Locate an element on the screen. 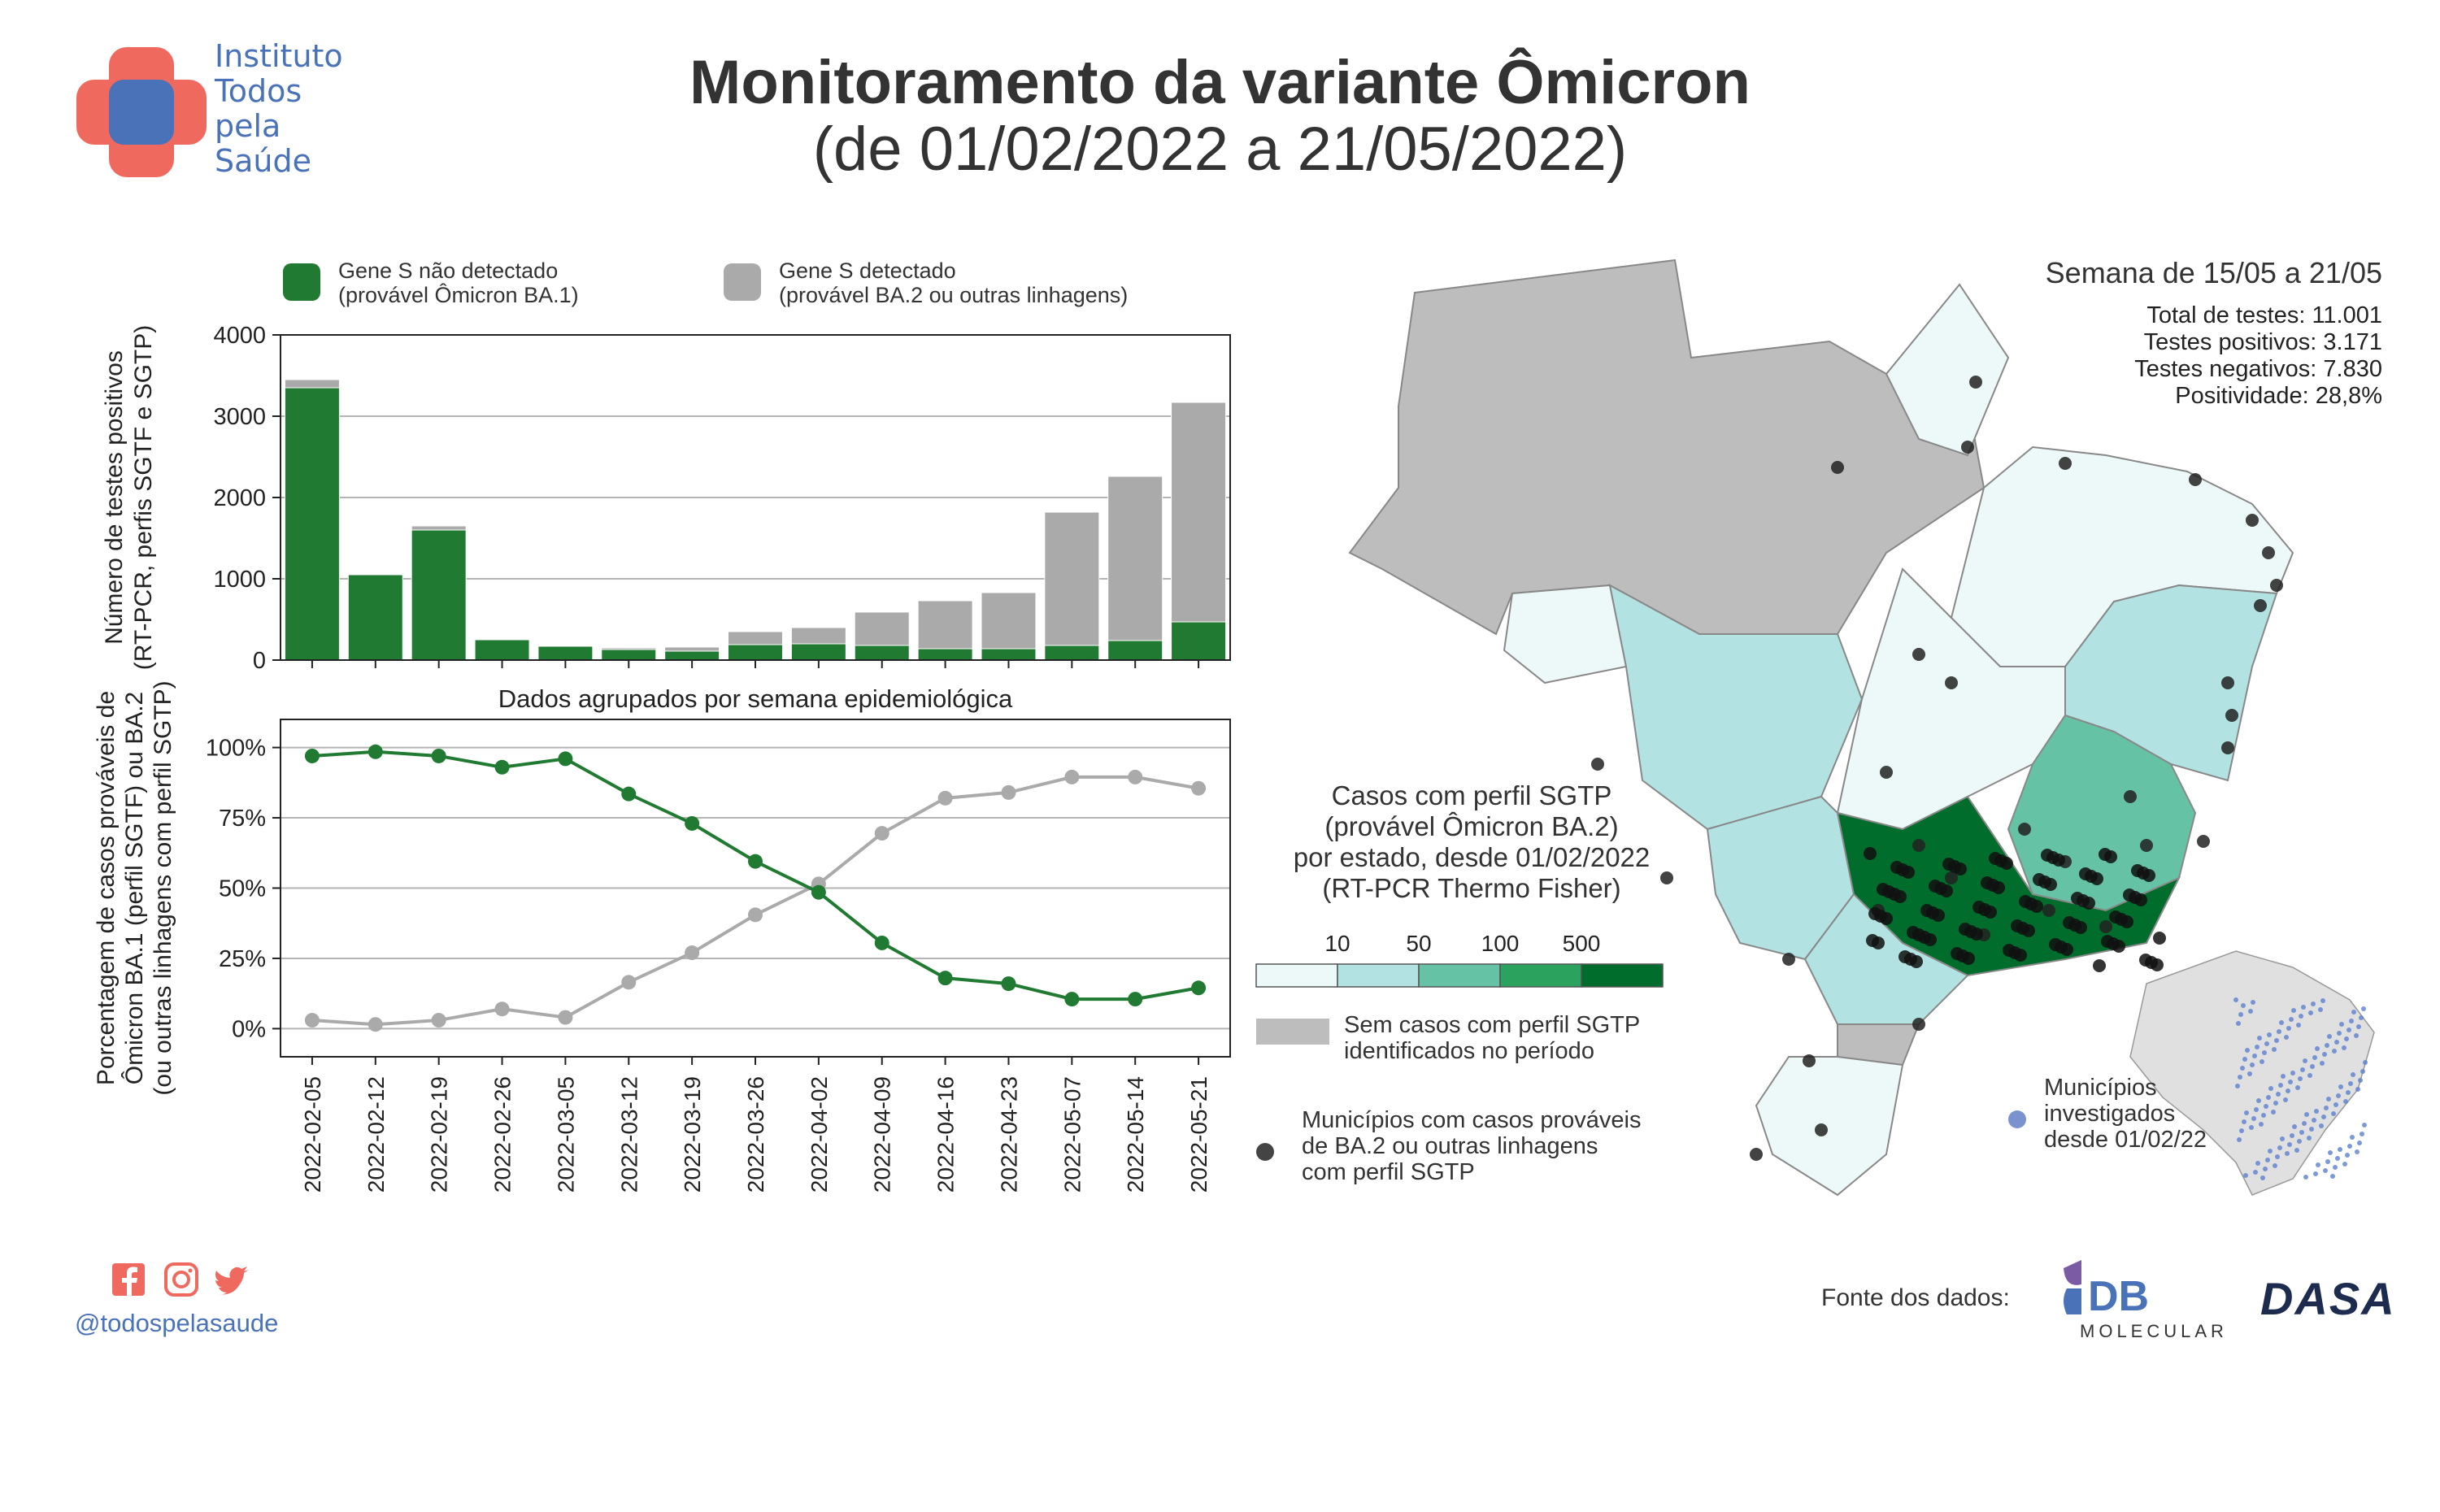  investigated-line: desde 01/02/22 is located at coordinates (2125, 1140).